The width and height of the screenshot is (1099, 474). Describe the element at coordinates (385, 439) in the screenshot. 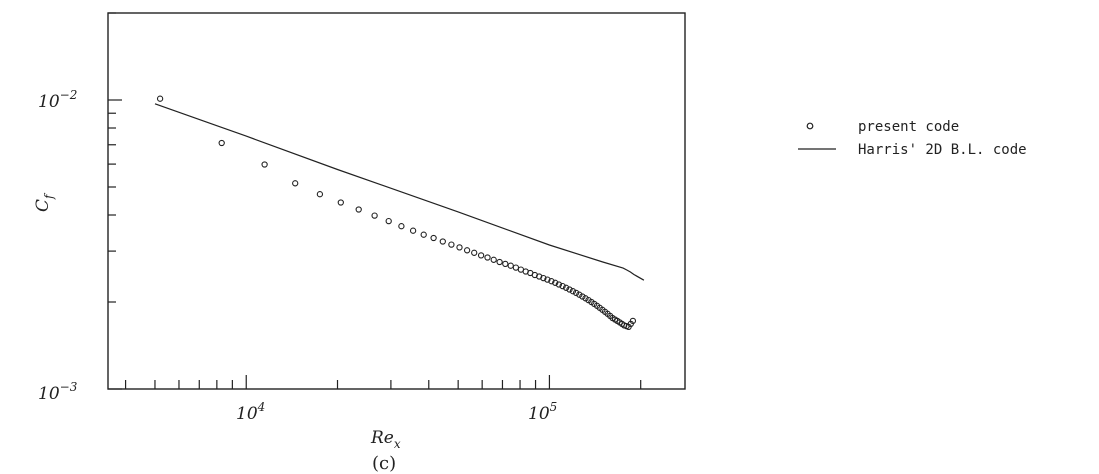

I see `x-axis-label: Rex` at that location.